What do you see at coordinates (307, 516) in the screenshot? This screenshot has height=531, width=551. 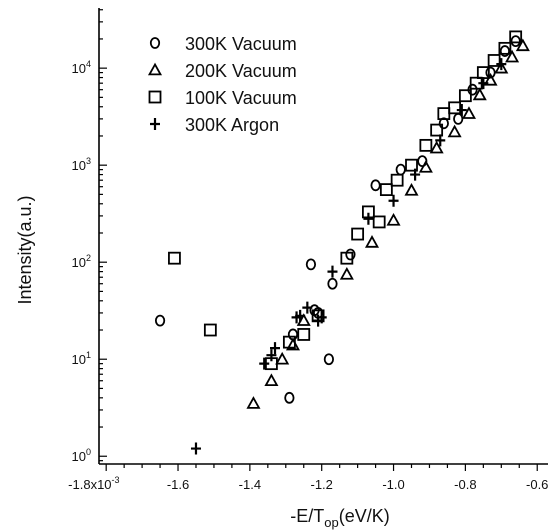 I see `x-axis-title-main: -E/T` at bounding box center [307, 516].